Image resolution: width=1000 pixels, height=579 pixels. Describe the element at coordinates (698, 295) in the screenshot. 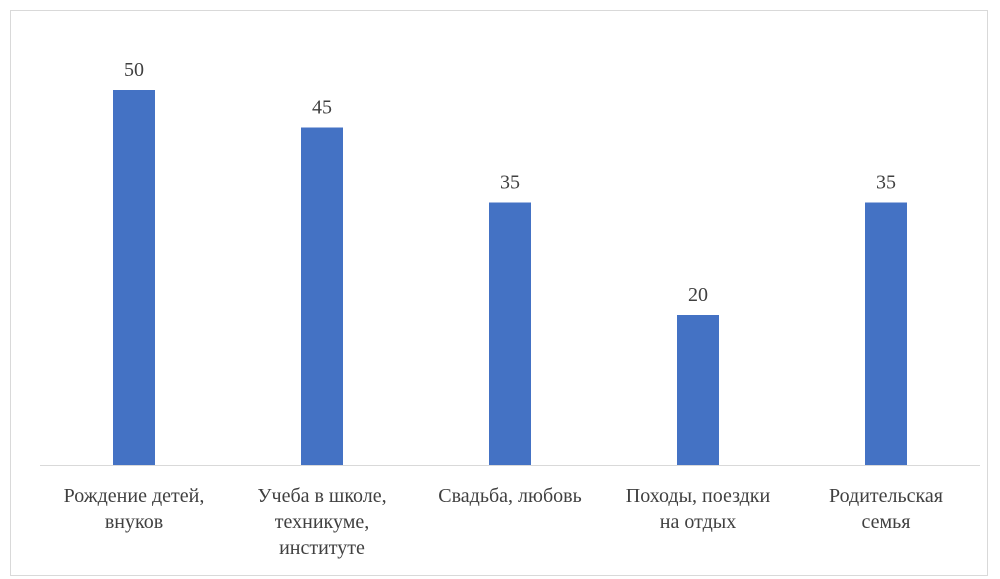

I see `data-label-4: 20` at that location.